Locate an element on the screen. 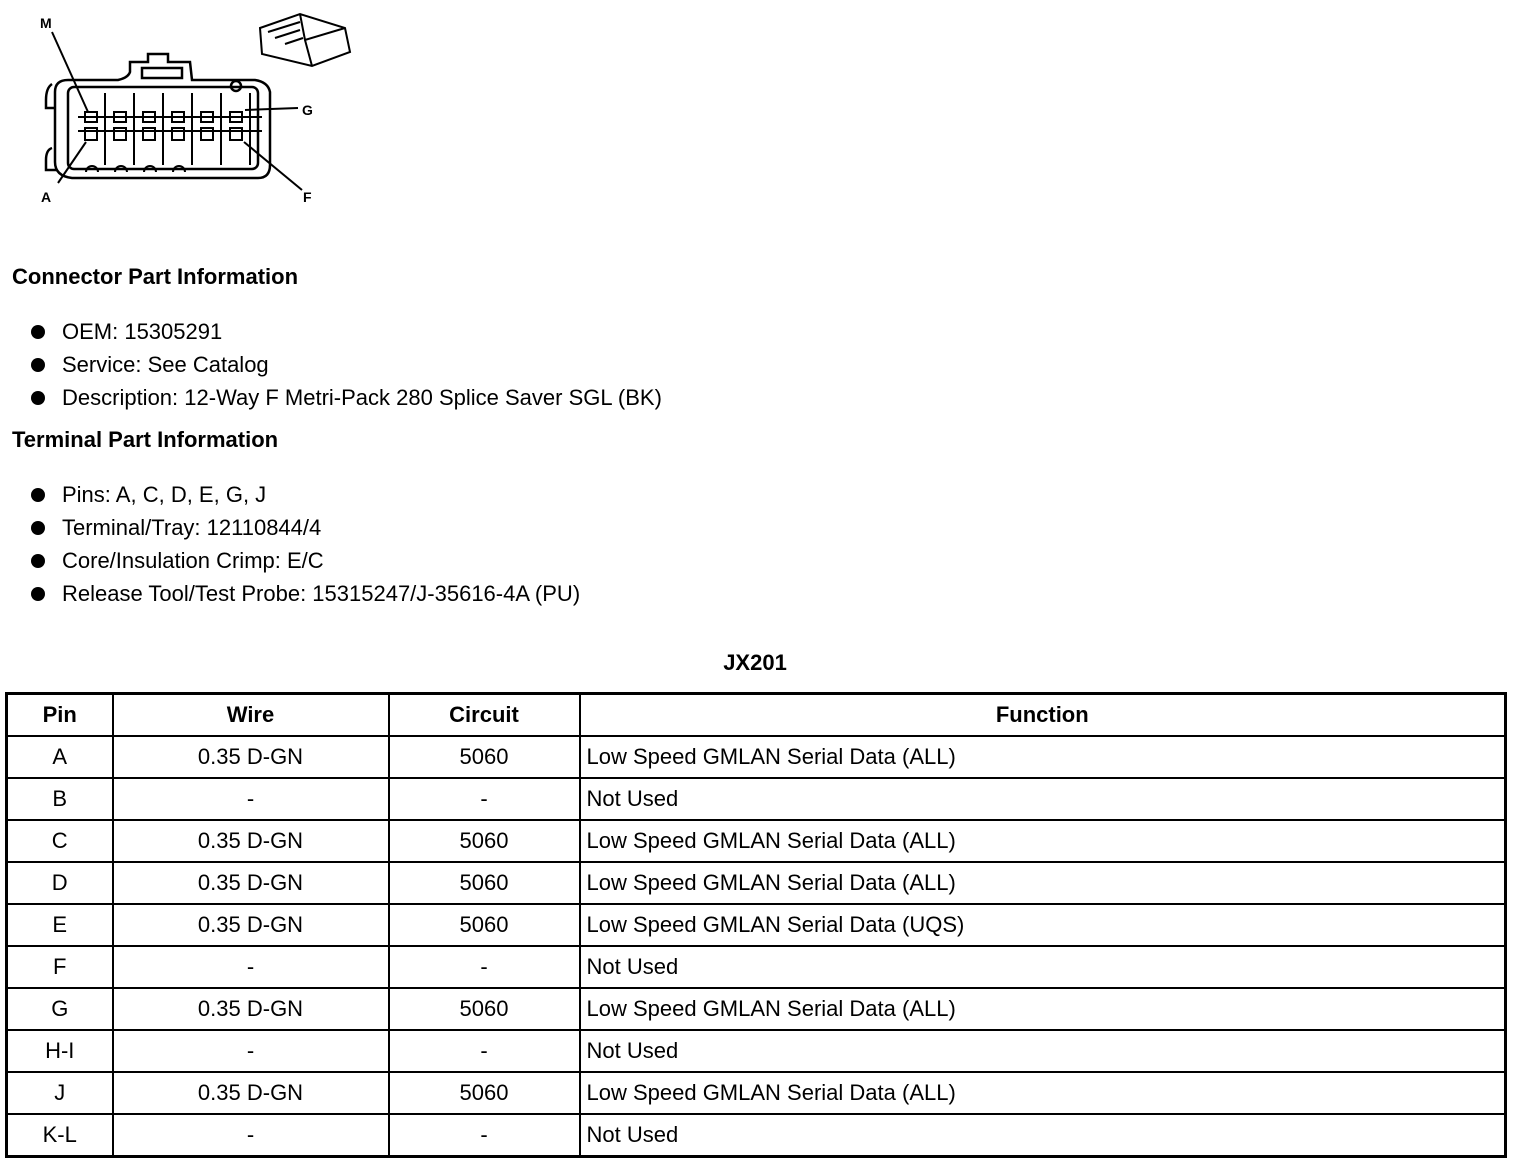 The image size is (1520, 1166). cell-pin: E is located at coordinates (59, 925).